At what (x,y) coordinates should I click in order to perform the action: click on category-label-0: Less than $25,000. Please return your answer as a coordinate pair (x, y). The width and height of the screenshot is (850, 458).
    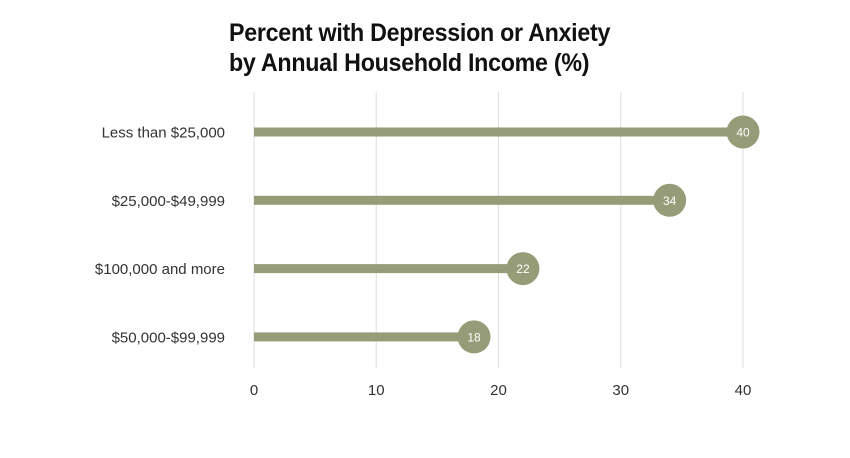
    Looking at the image, I should click on (163, 133).